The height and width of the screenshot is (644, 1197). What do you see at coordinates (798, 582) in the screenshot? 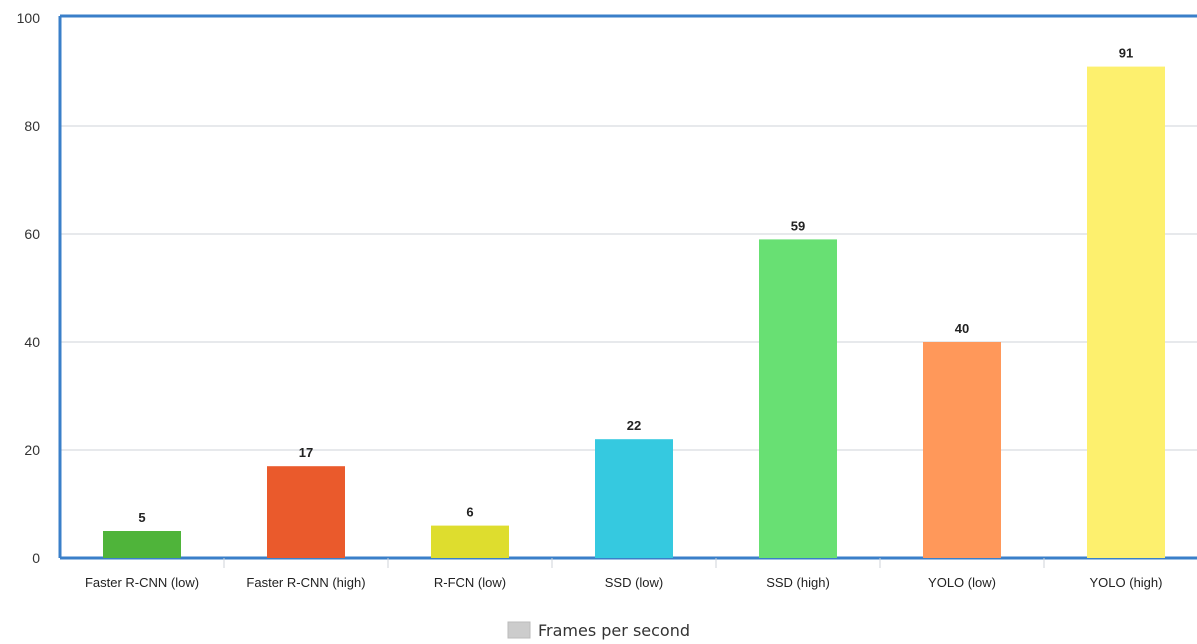
I see `x-tick-label: SSD (high)` at bounding box center [798, 582].